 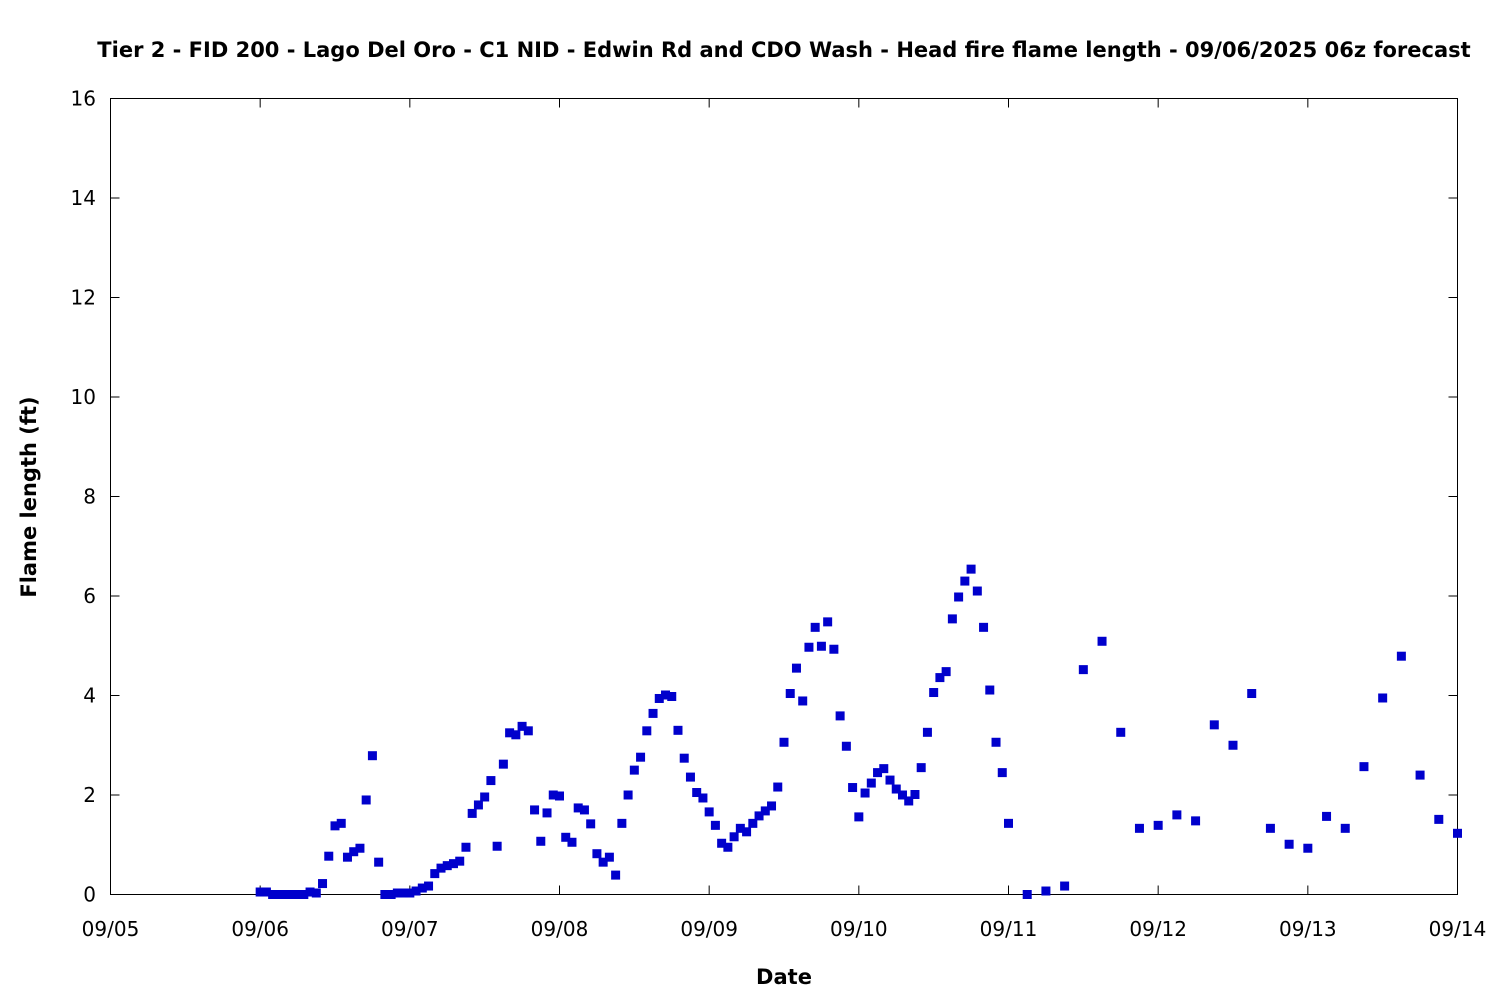 I want to click on y-tick-label: 16, so click(x=83, y=99).